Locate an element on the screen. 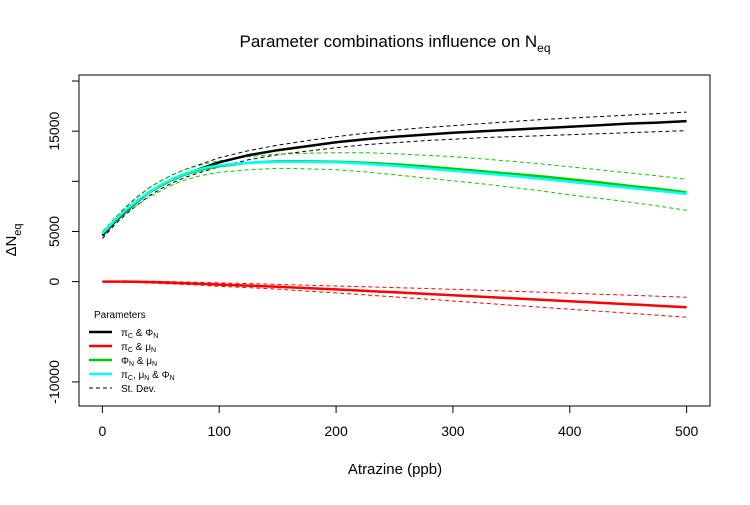 This screenshot has height=505, width=750. y-axis-label: ΔNeq is located at coordinates (13, 239).